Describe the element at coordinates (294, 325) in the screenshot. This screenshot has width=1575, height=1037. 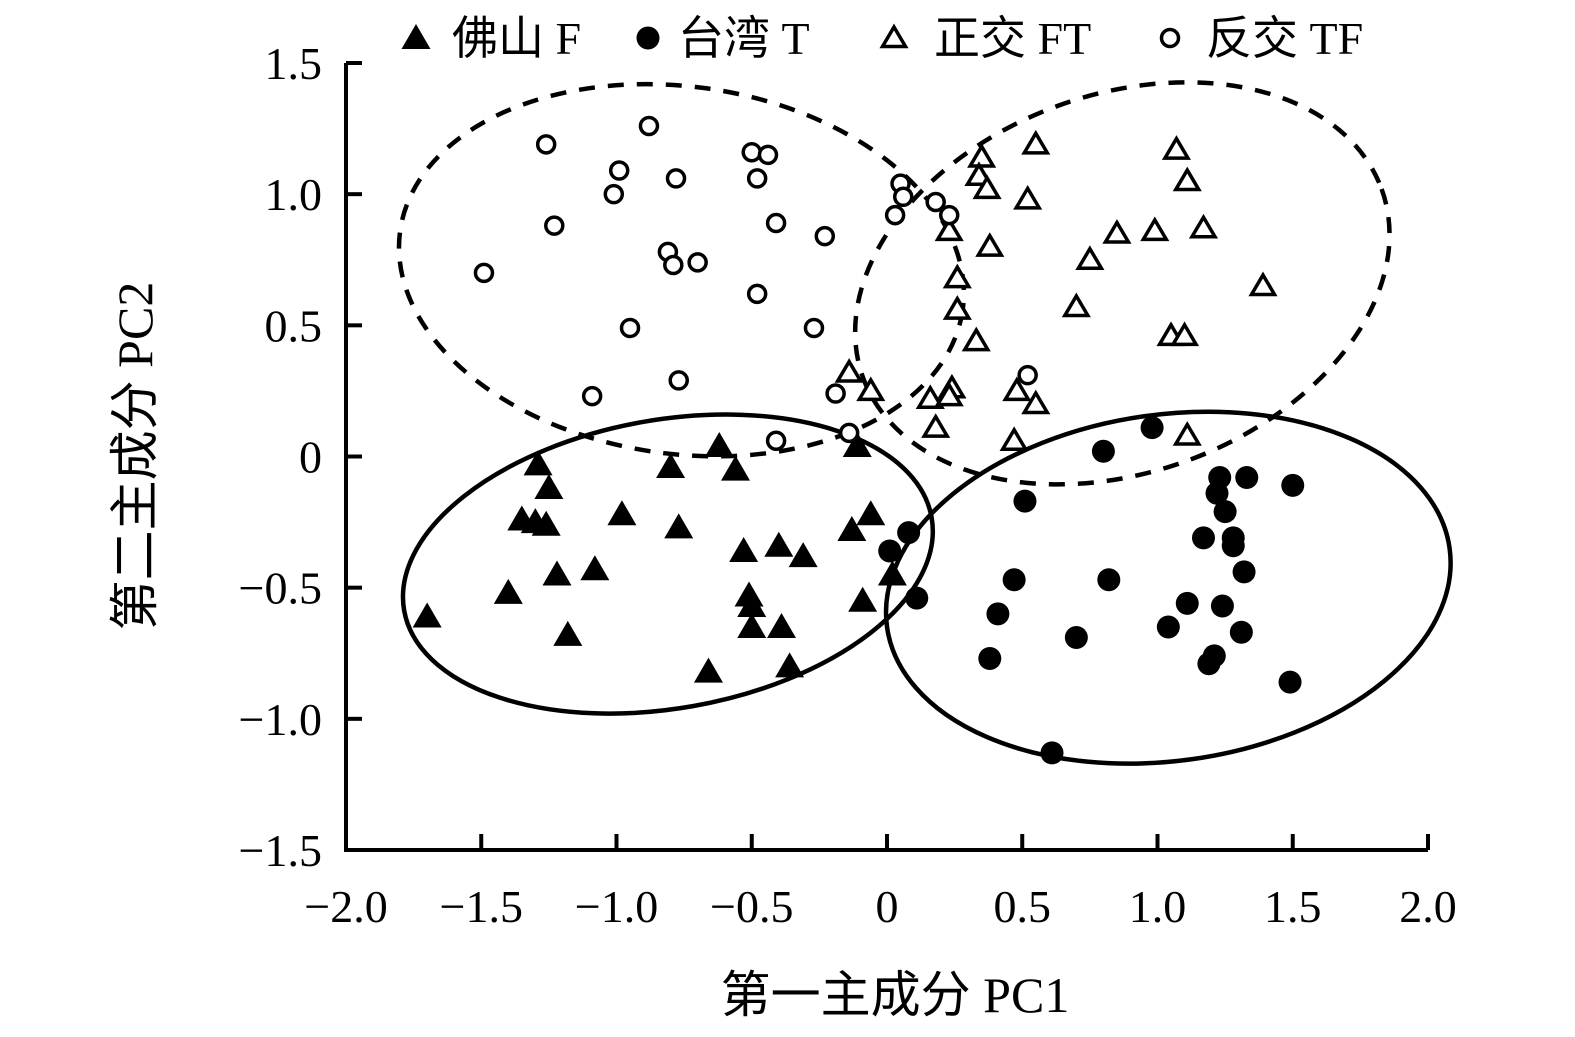
I see `y-tick-label: 0.5` at that location.